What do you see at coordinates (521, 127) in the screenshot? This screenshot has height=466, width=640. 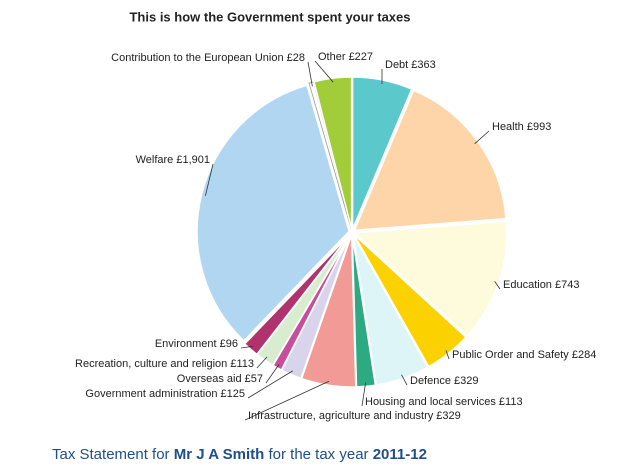 I see `slice-label: Health £993` at bounding box center [521, 127].